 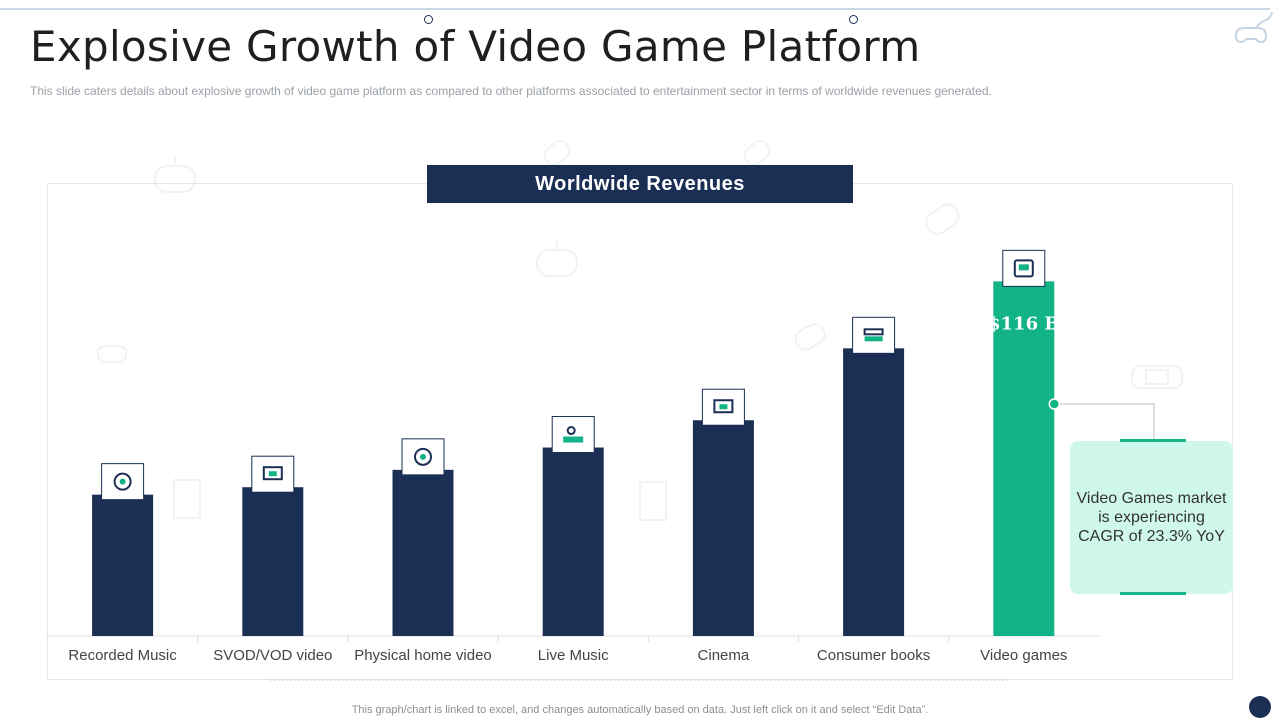 What do you see at coordinates (423, 655) in the screenshot?
I see `category-label: Physical home video` at bounding box center [423, 655].